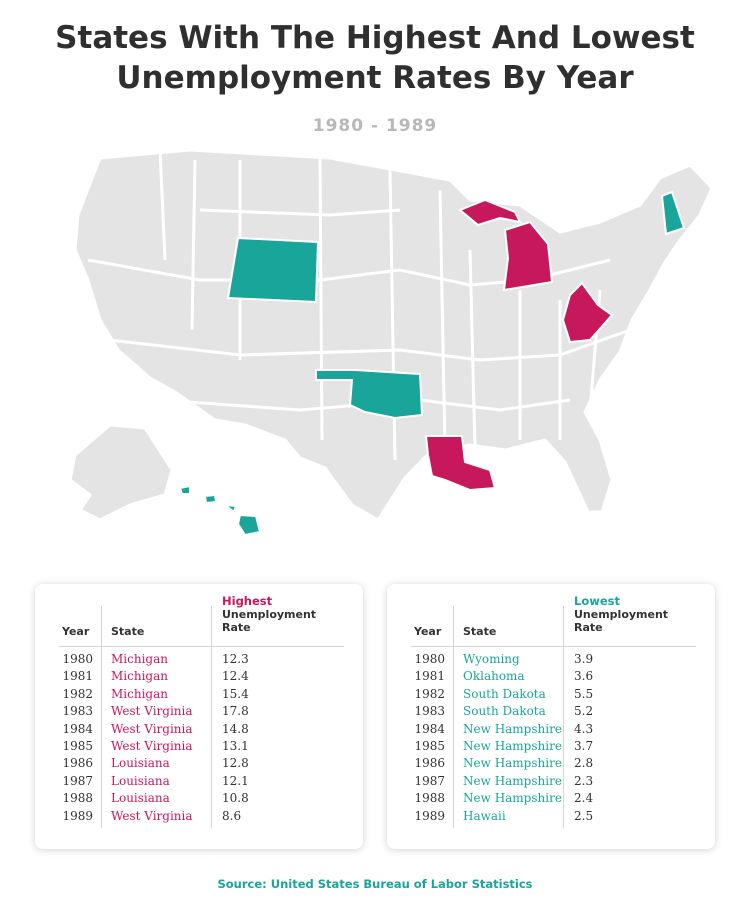  What do you see at coordinates (235, 659) in the screenshot?
I see `rate-cell: 12.3` at bounding box center [235, 659].